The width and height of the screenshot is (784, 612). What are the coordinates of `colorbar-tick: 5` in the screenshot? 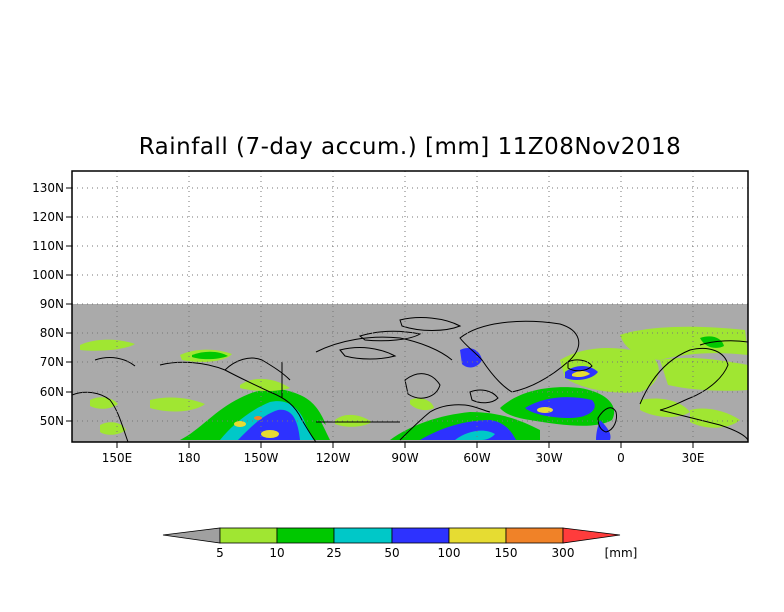 It's located at (220, 553).